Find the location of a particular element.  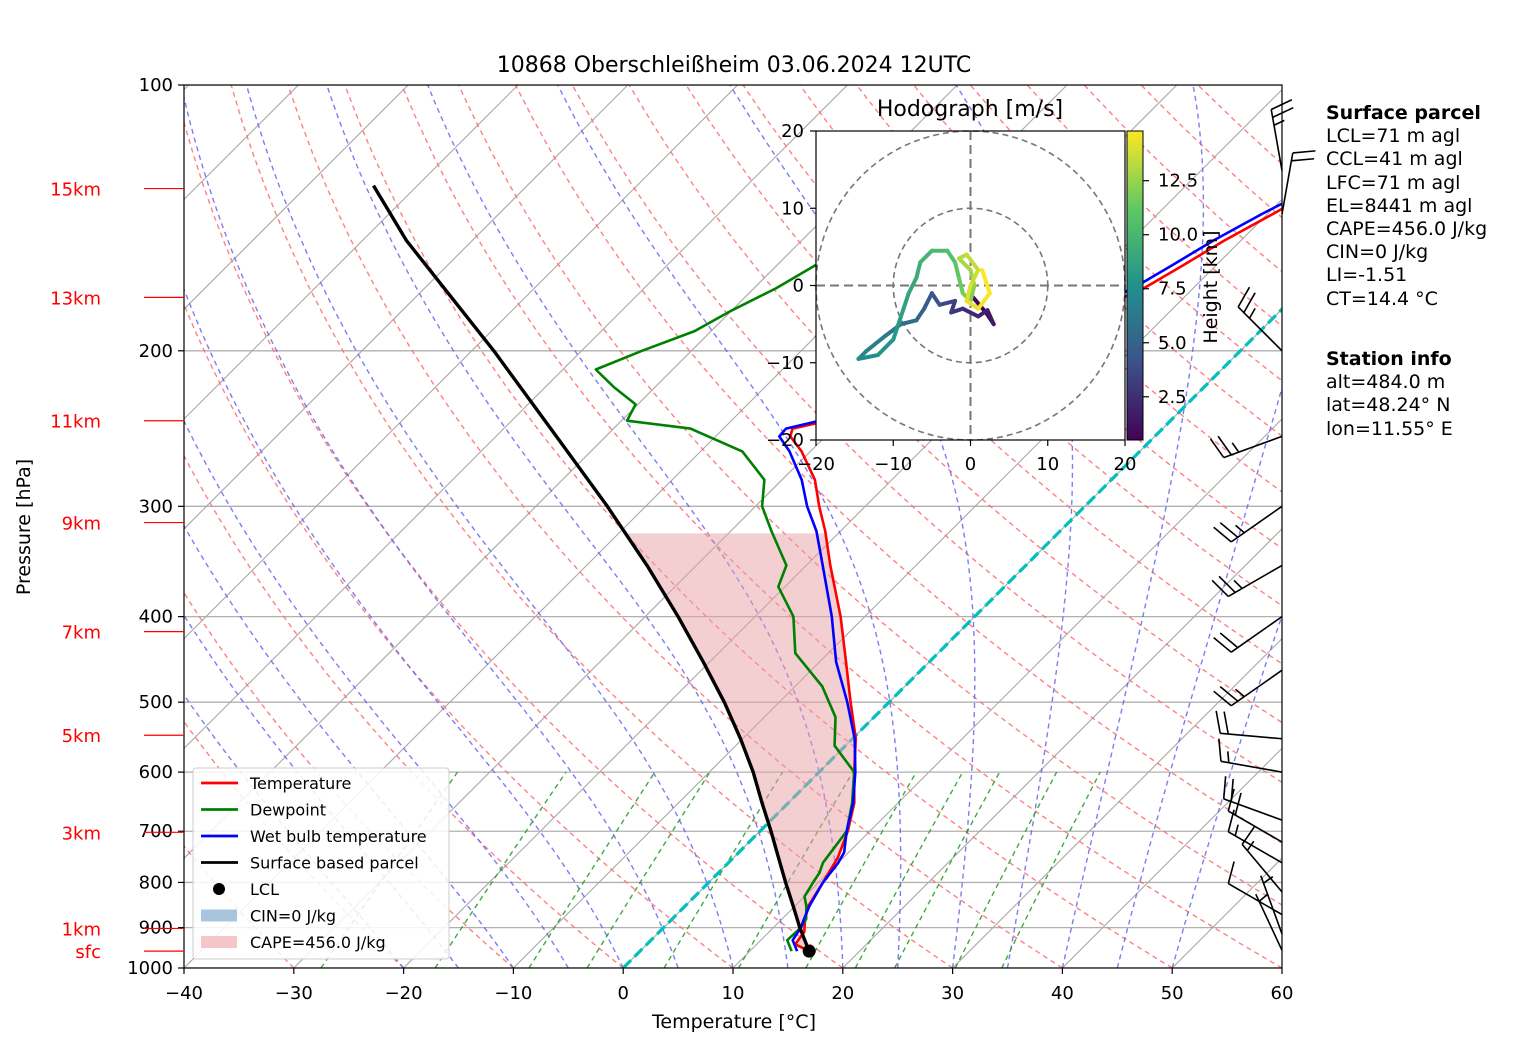

hodograph-title: Hodograph [m/s] is located at coordinates (970, 109).